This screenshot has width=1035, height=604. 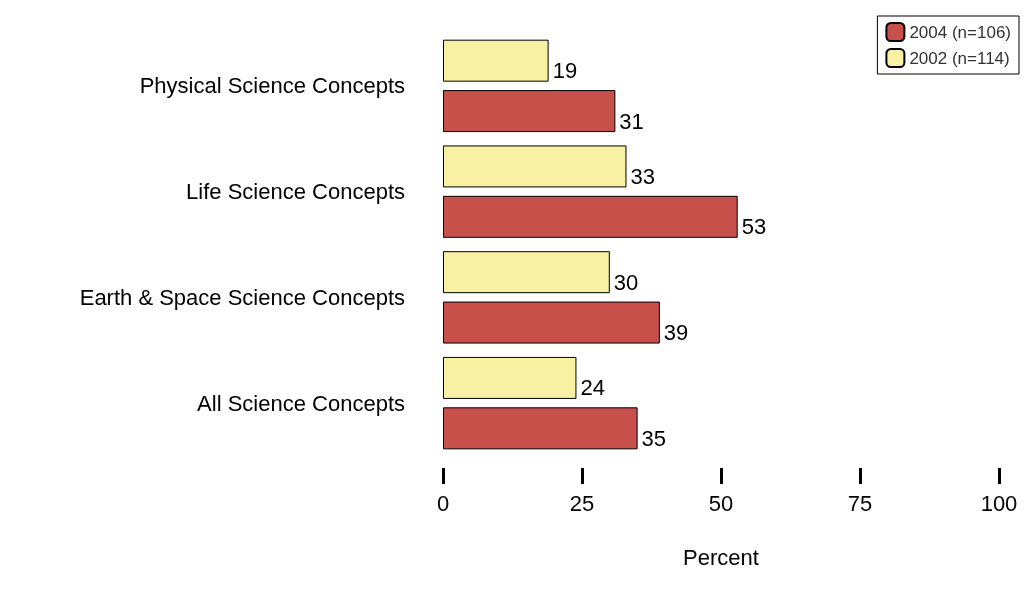 What do you see at coordinates (565, 71) in the screenshot?
I see `data-label: 19` at bounding box center [565, 71].